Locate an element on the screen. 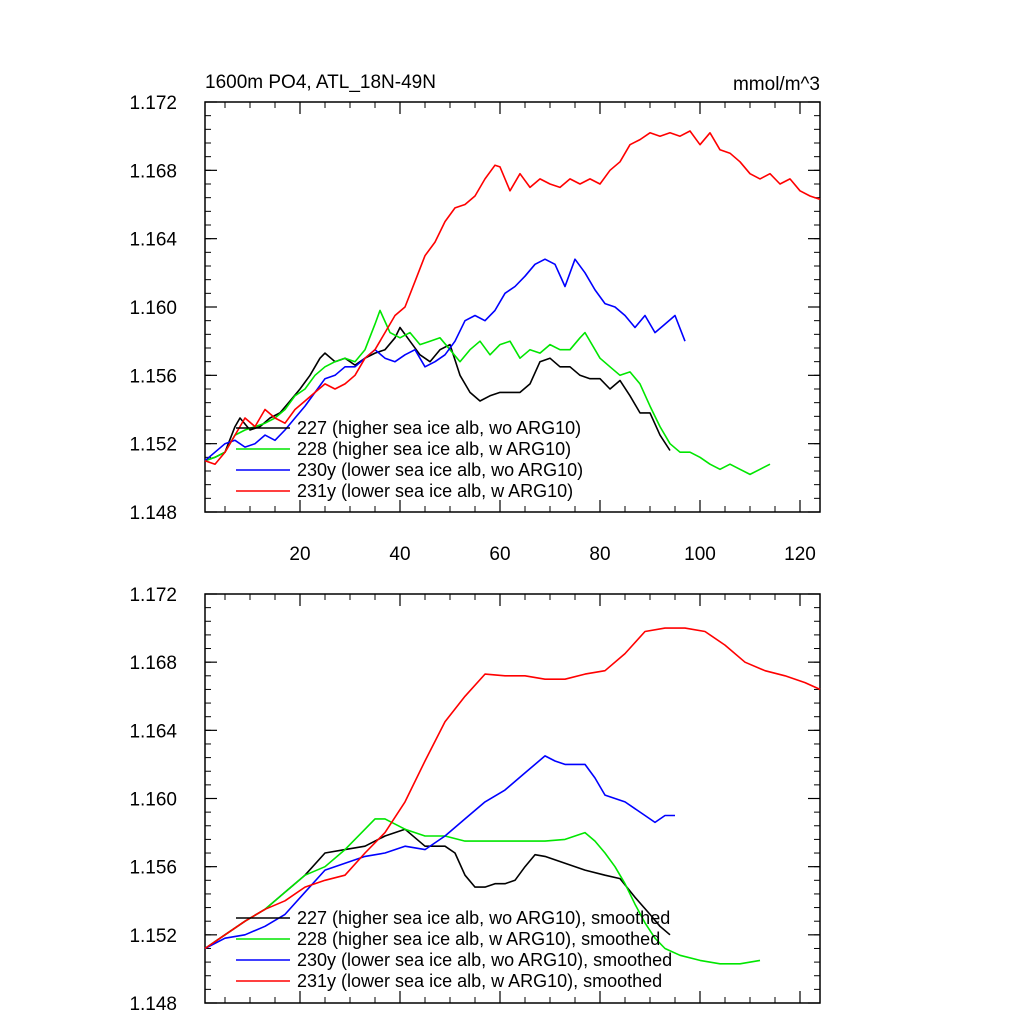 The image size is (1024, 1029). chart-title: 1600m PO4, ATL_18N-49N is located at coordinates (320, 82).